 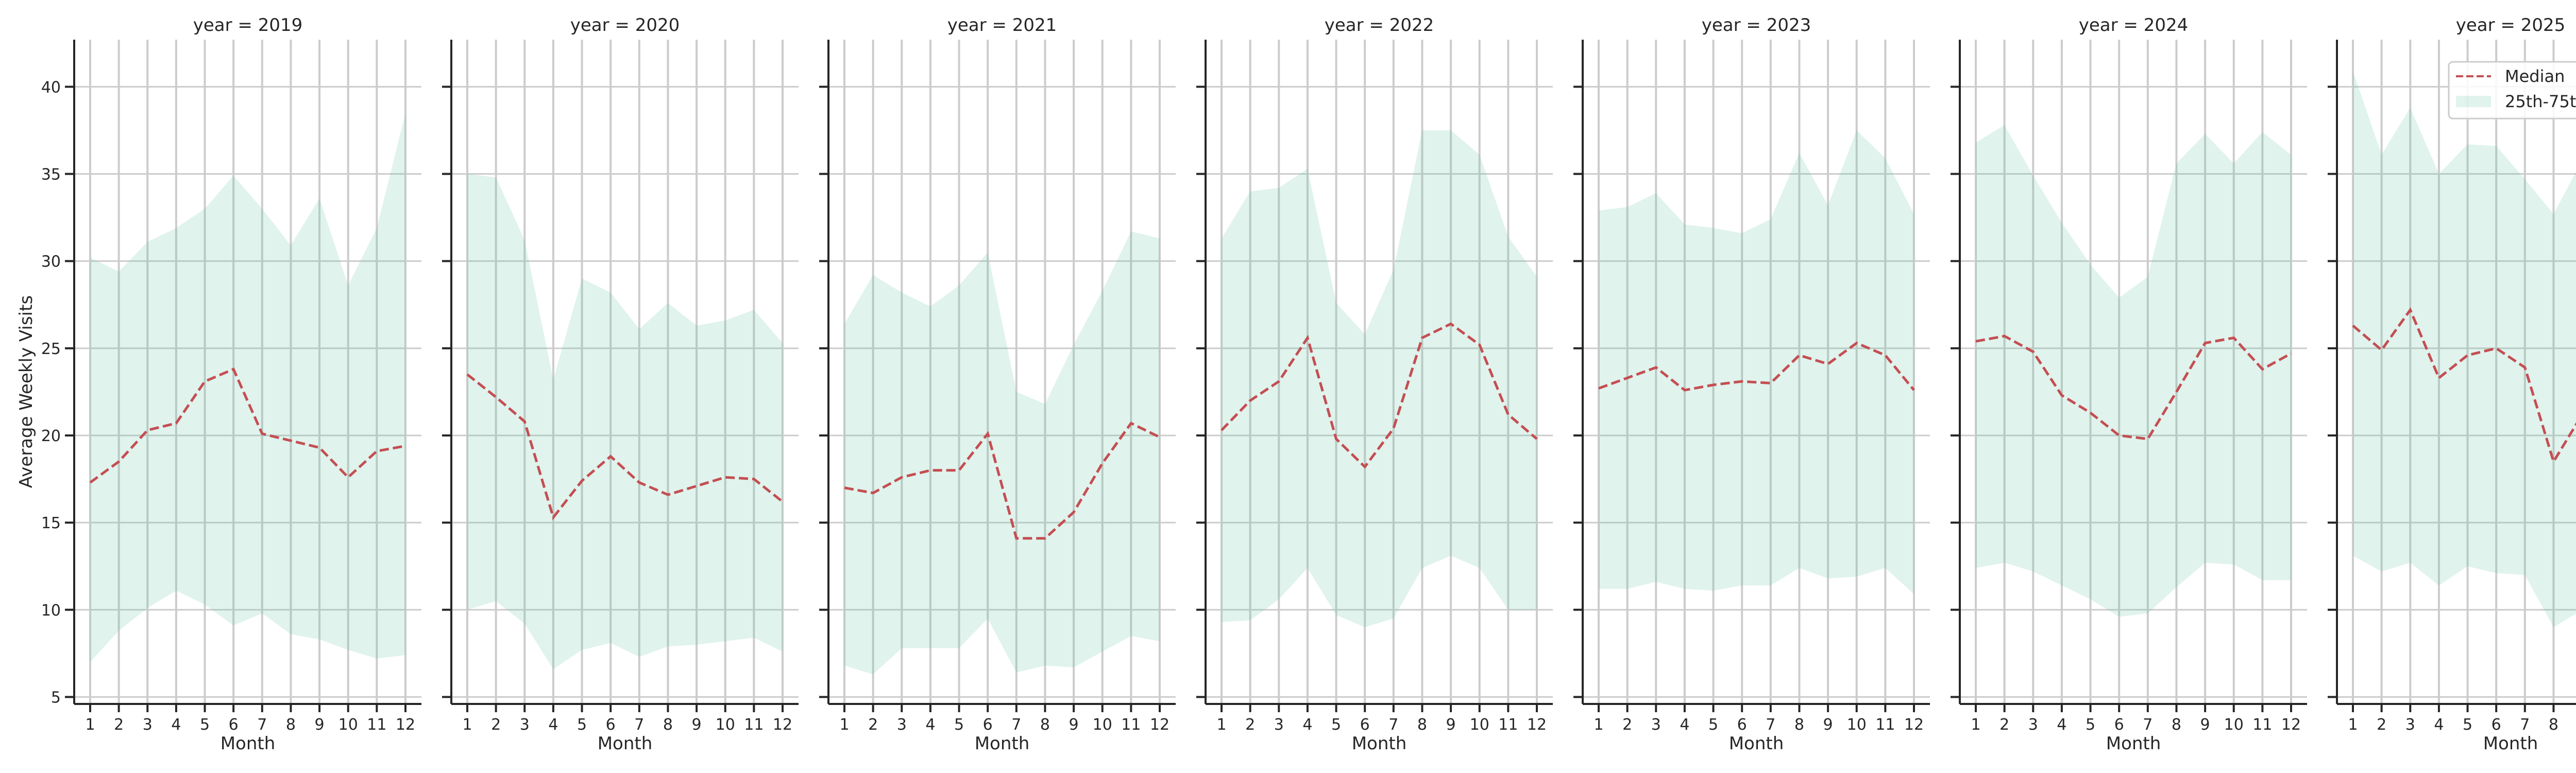 What do you see at coordinates (2473, 101) in the screenshot?
I see `legend-band-swatch` at bounding box center [2473, 101].